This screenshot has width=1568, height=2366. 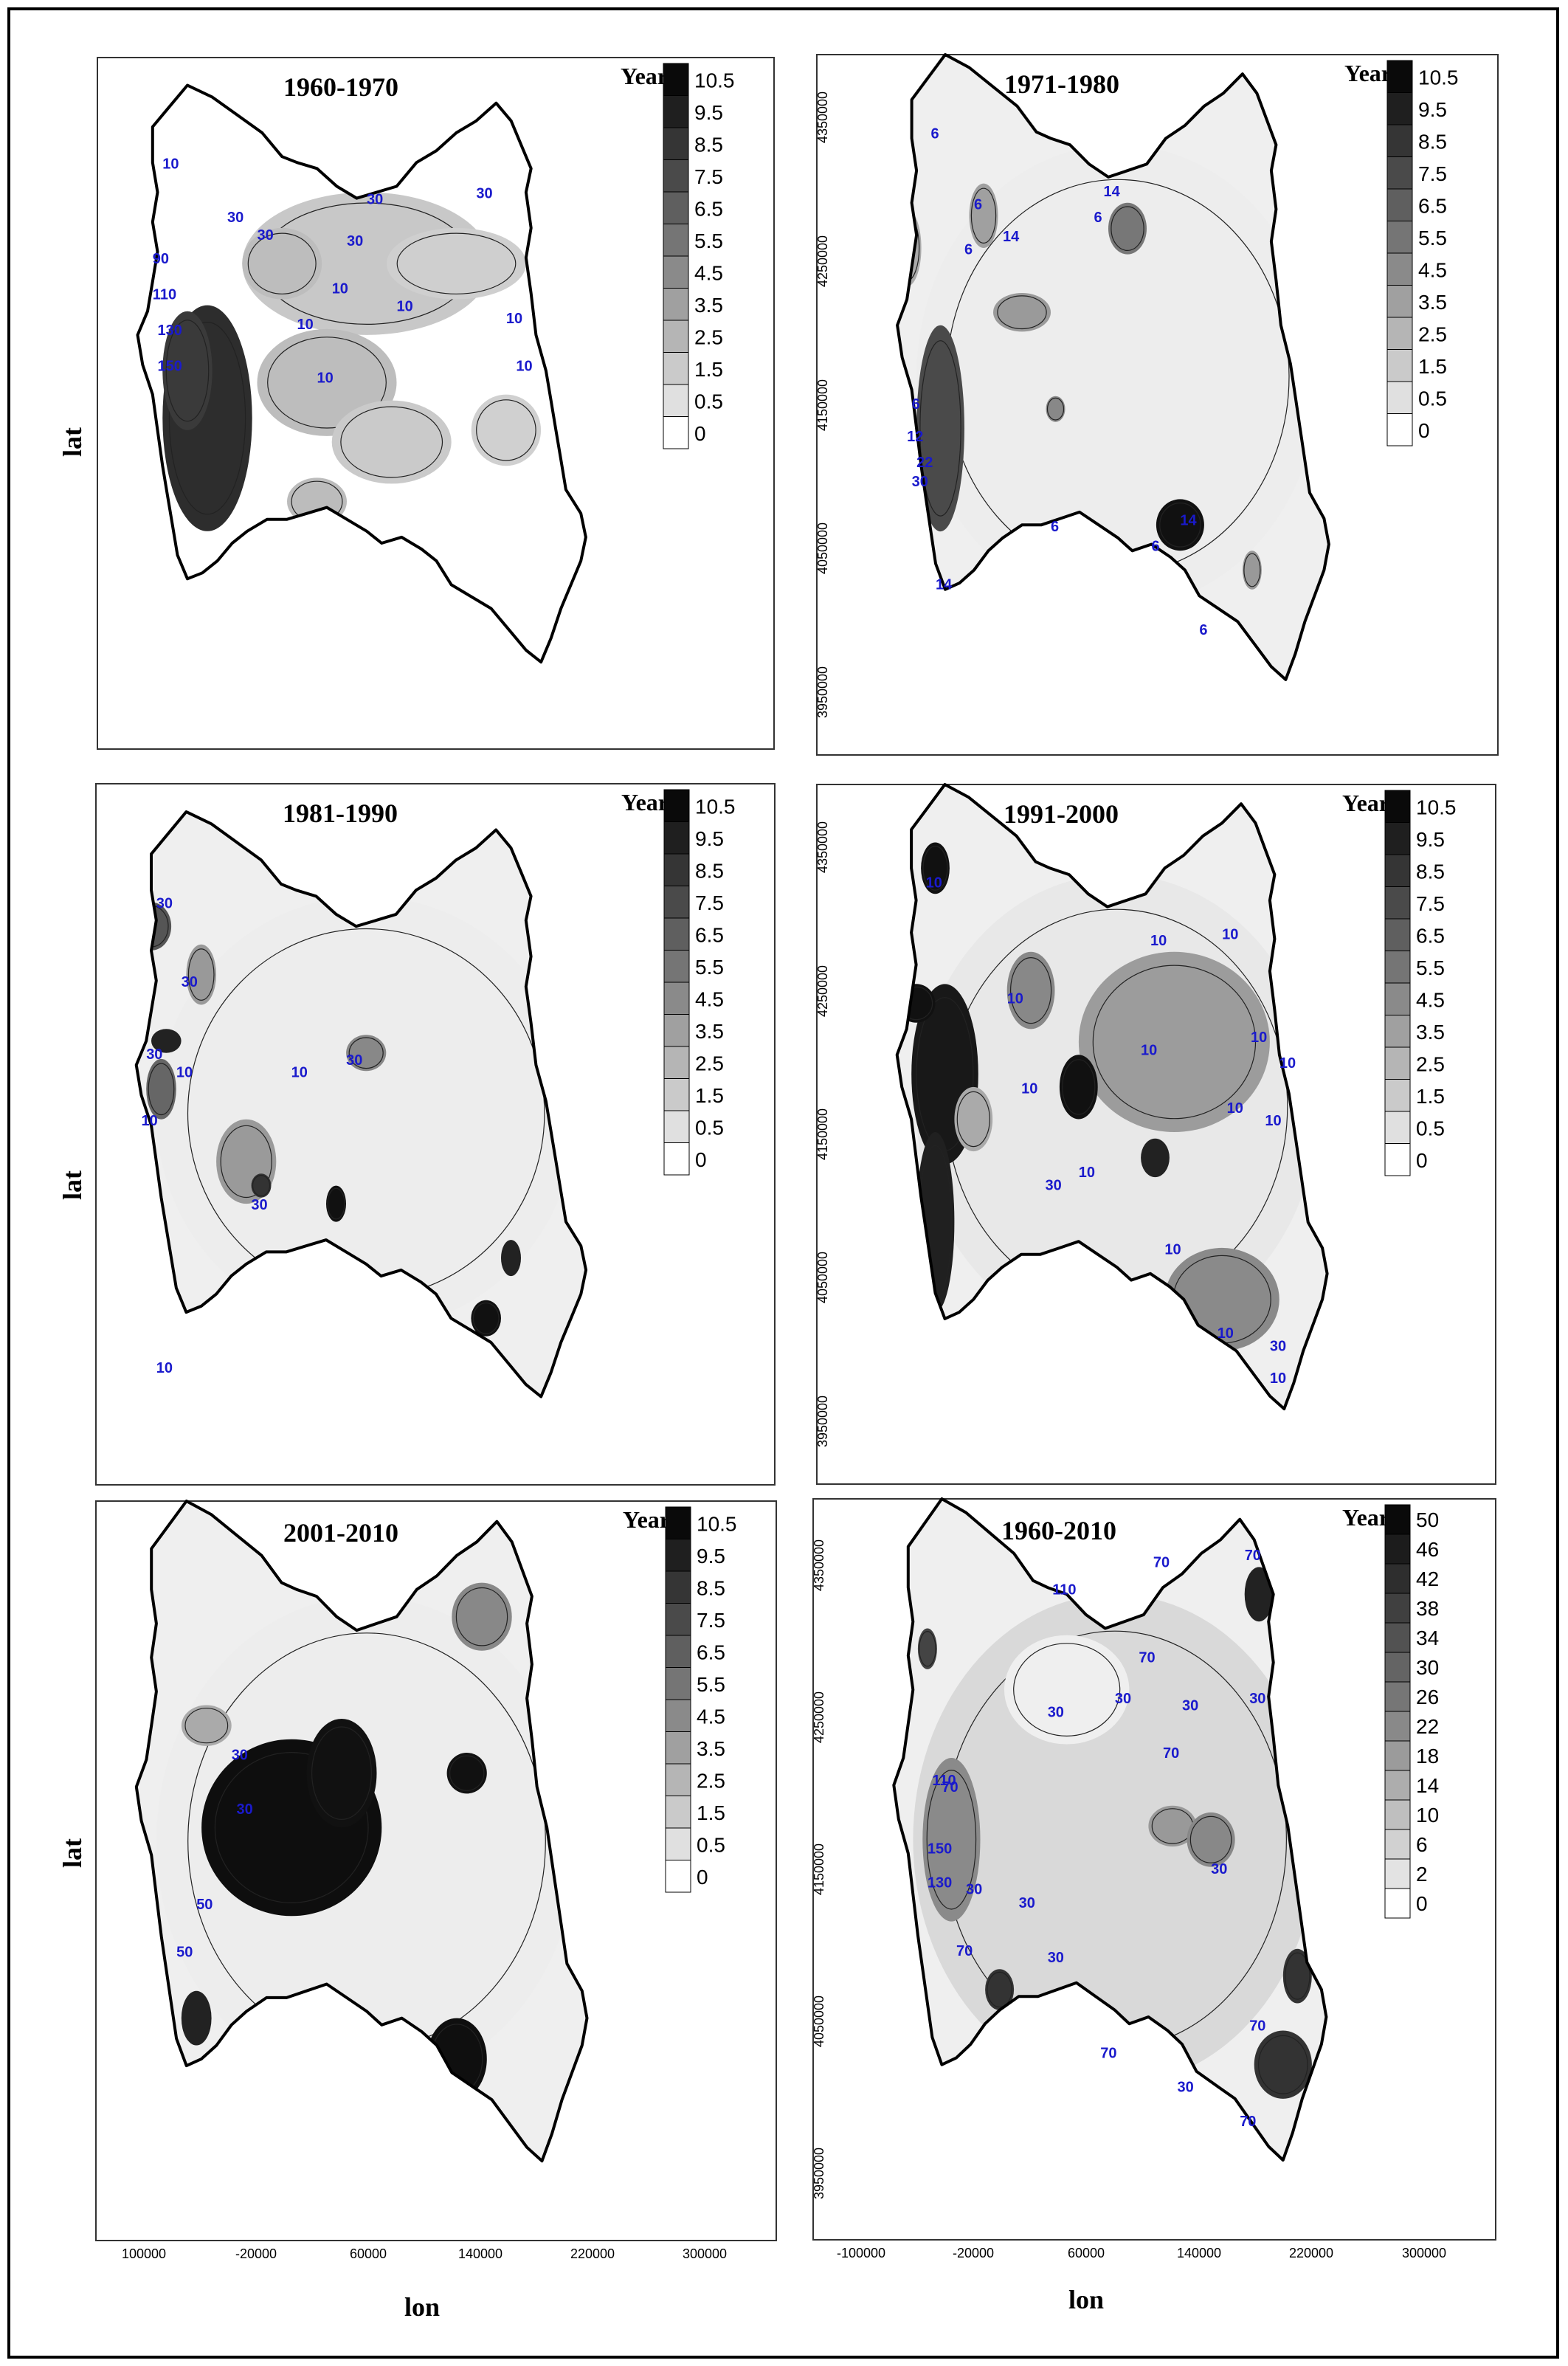 I want to click on panel-title: 1971-1980, so click(x=1061, y=84).